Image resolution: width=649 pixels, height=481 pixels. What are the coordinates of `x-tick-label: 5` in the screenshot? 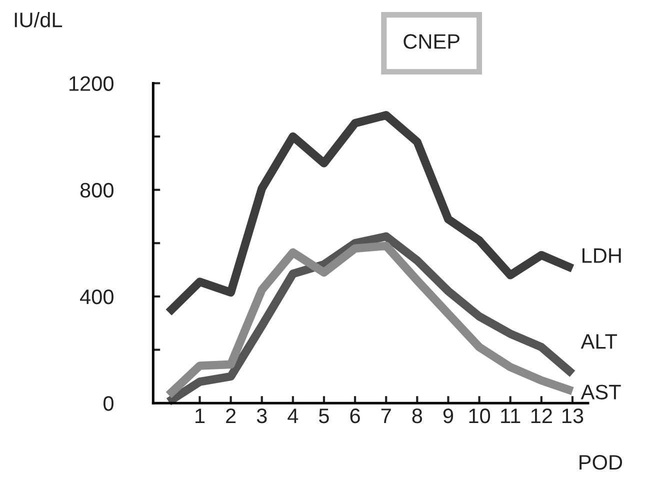 It's located at (324, 416).